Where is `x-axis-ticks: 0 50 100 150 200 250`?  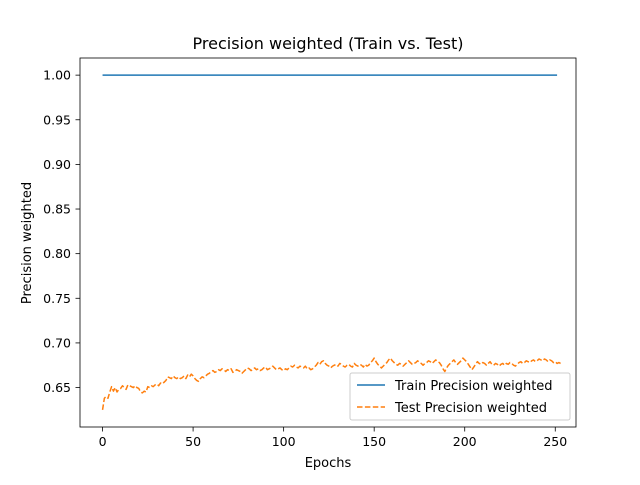
x-axis-ticks: 0 50 100 150 200 250 is located at coordinates (333, 438).